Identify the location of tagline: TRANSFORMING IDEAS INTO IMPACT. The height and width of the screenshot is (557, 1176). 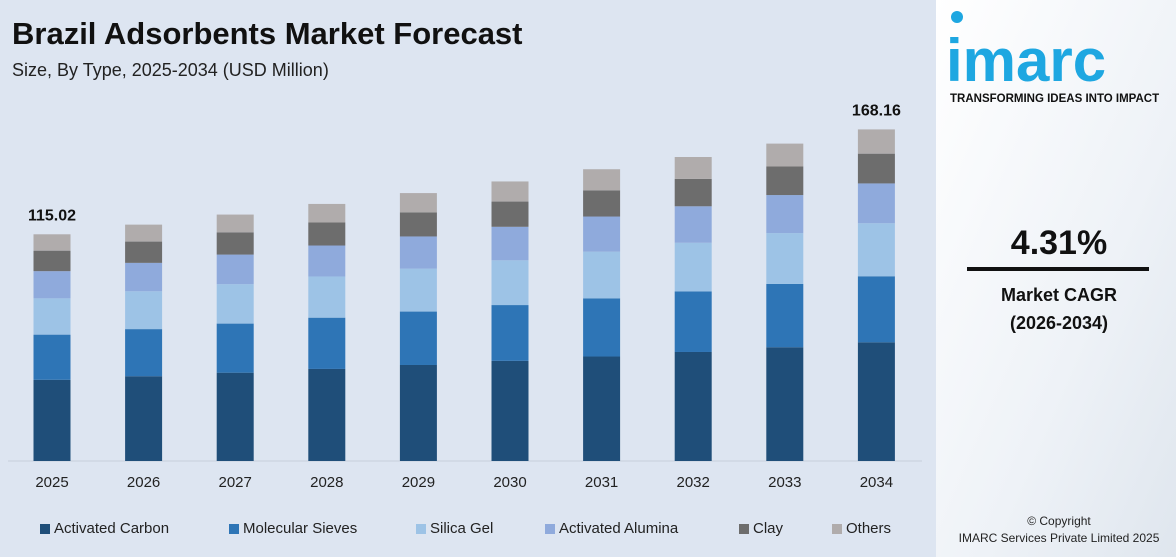
(1054, 99).